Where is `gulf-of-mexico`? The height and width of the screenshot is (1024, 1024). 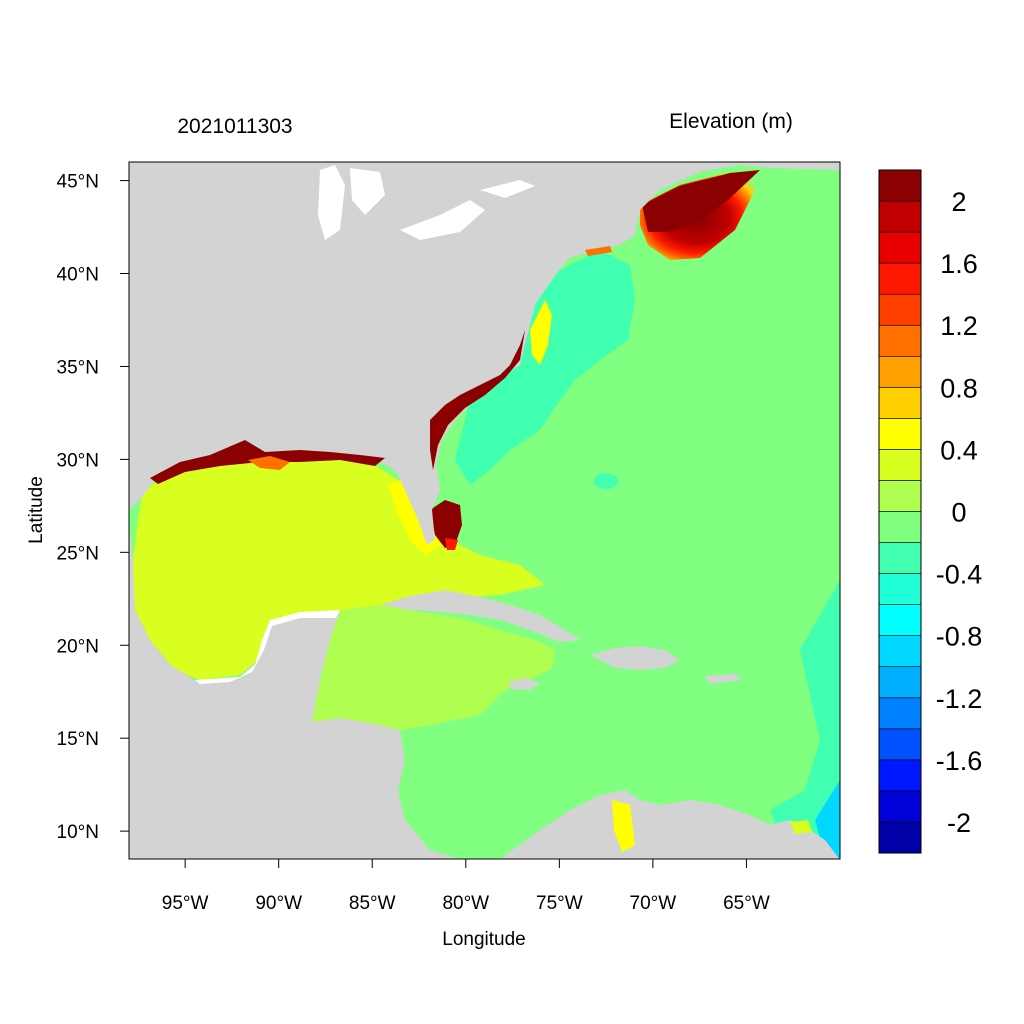 gulf-of-mexico is located at coordinates (339, 567).